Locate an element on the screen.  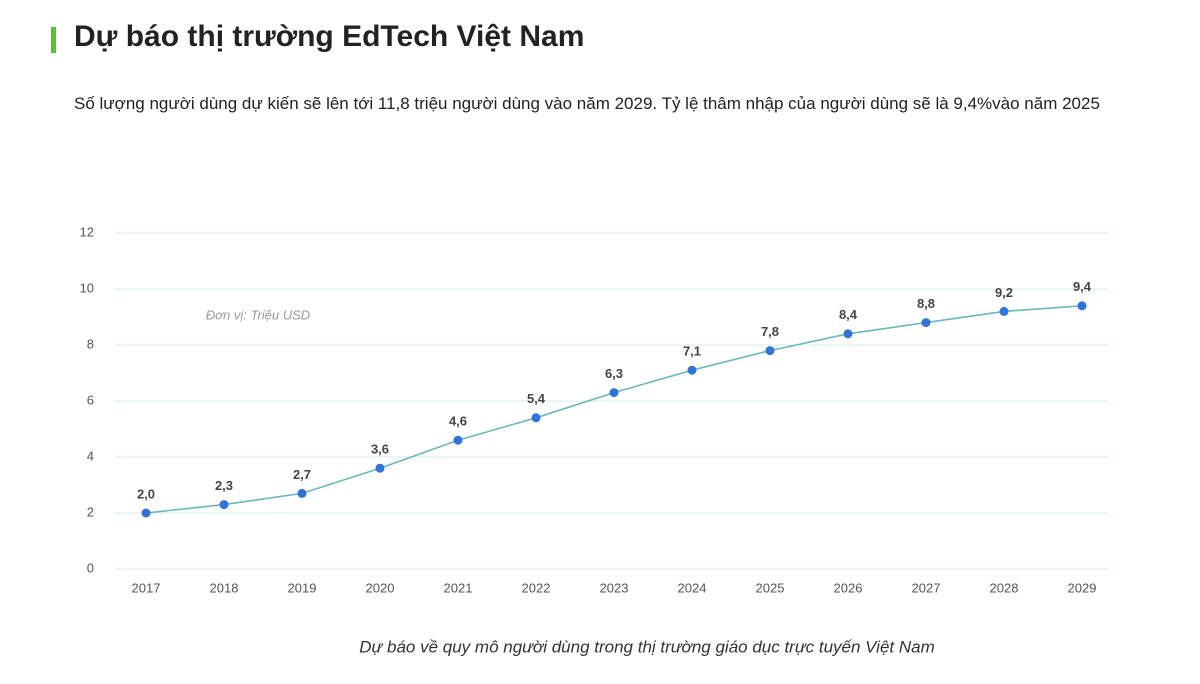
value-label: 7,8 is located at coordinates (770, 331).